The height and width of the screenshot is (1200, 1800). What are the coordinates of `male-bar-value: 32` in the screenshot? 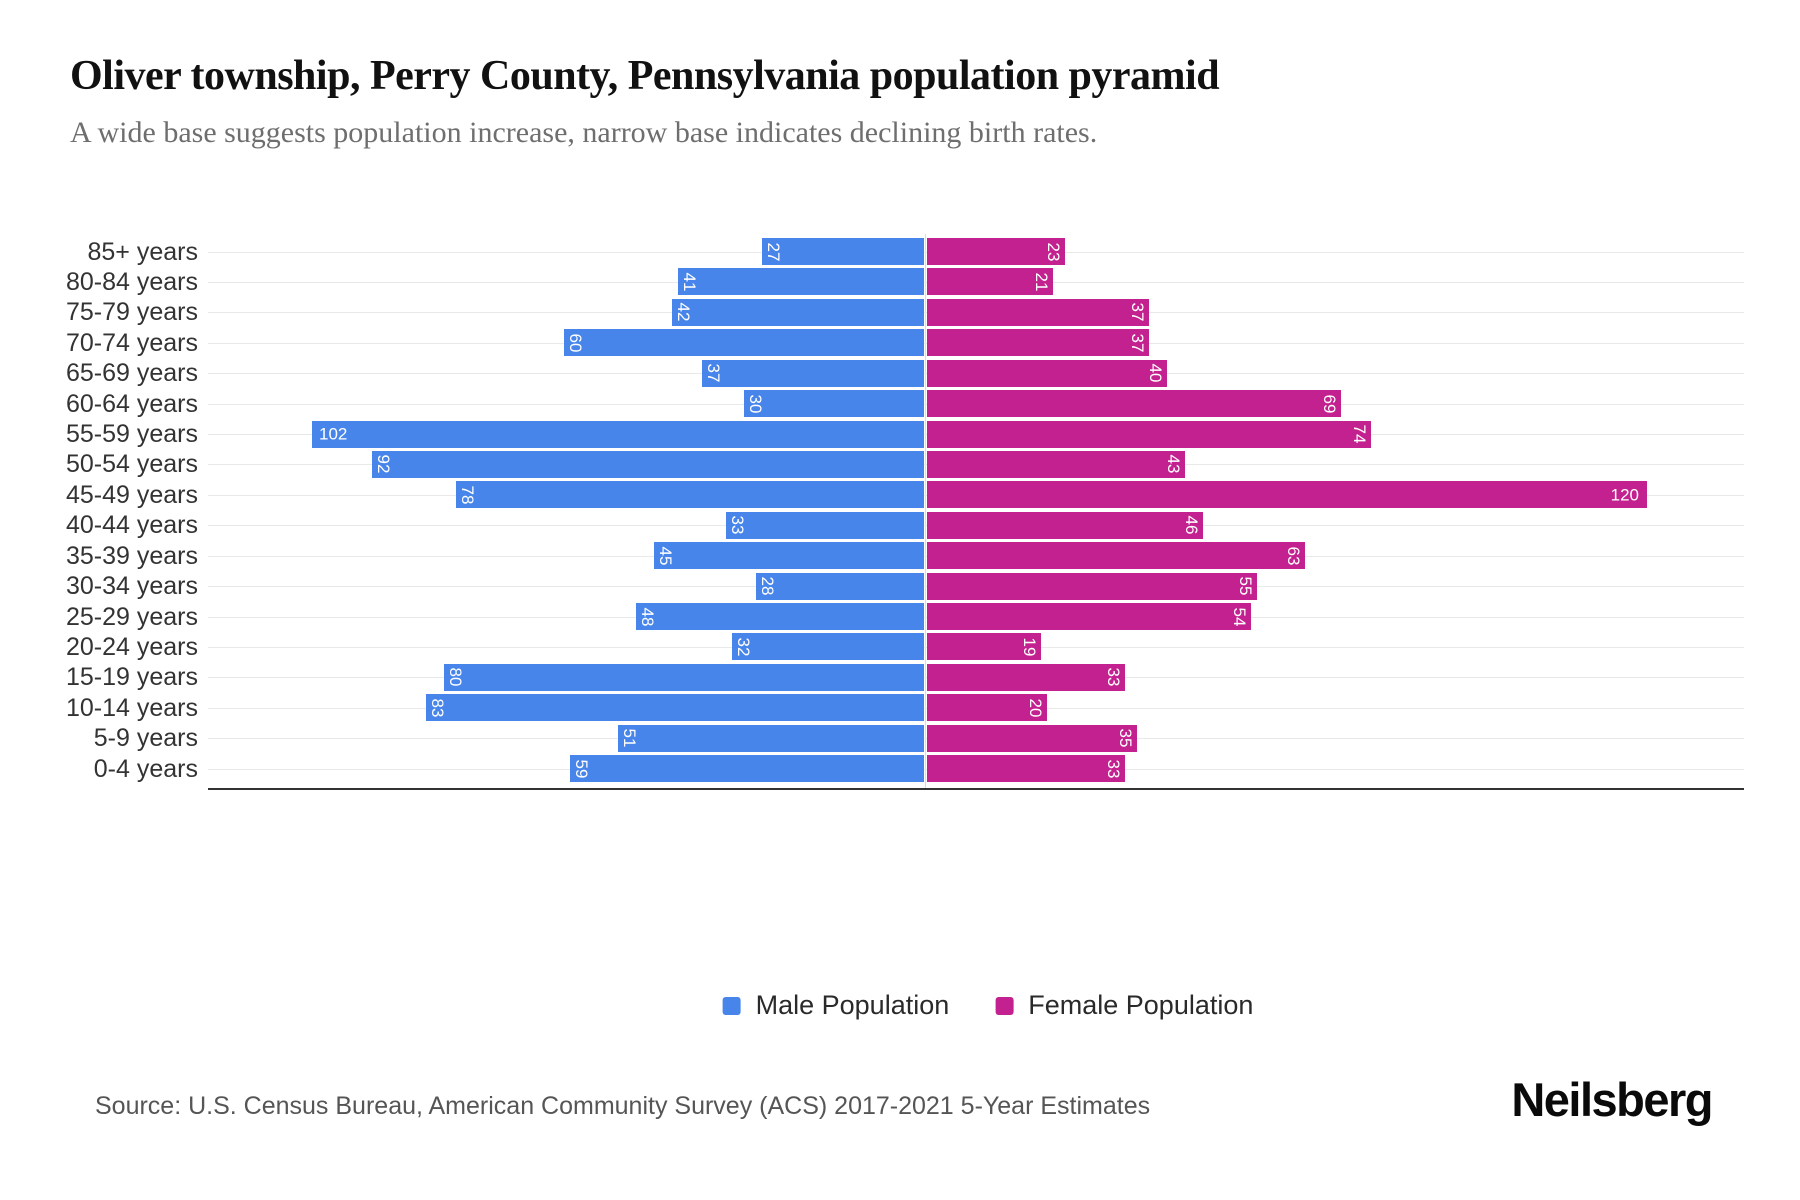 It's located at (743, 647).